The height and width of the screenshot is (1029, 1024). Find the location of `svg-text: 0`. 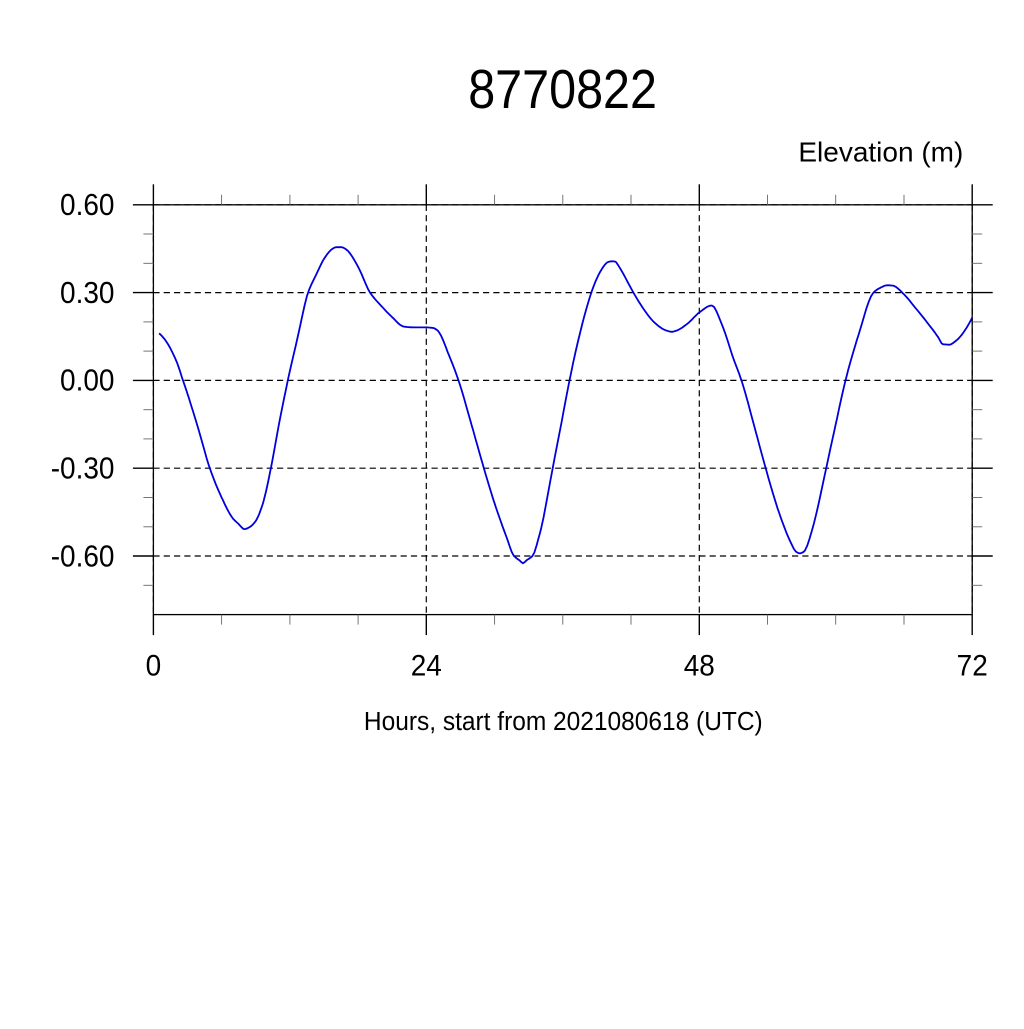

svg-text: 0 is located at coordinates (154, 666).